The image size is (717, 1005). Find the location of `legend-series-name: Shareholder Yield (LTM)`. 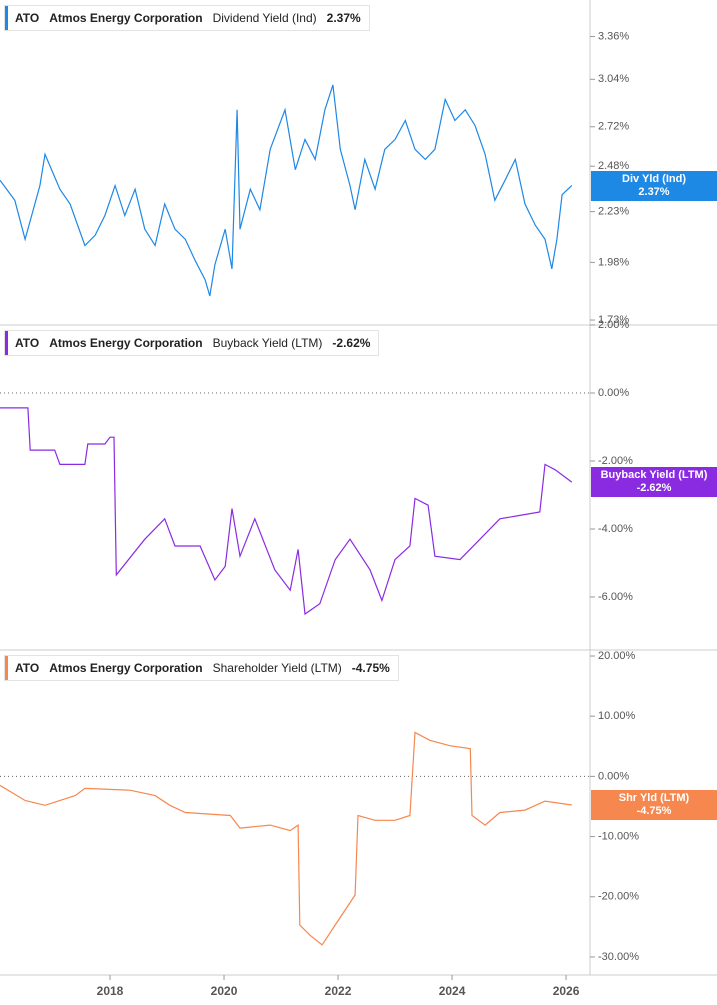

legend-series-name: Shareholder Yield (LTM) is located at coordinates (277, 668).